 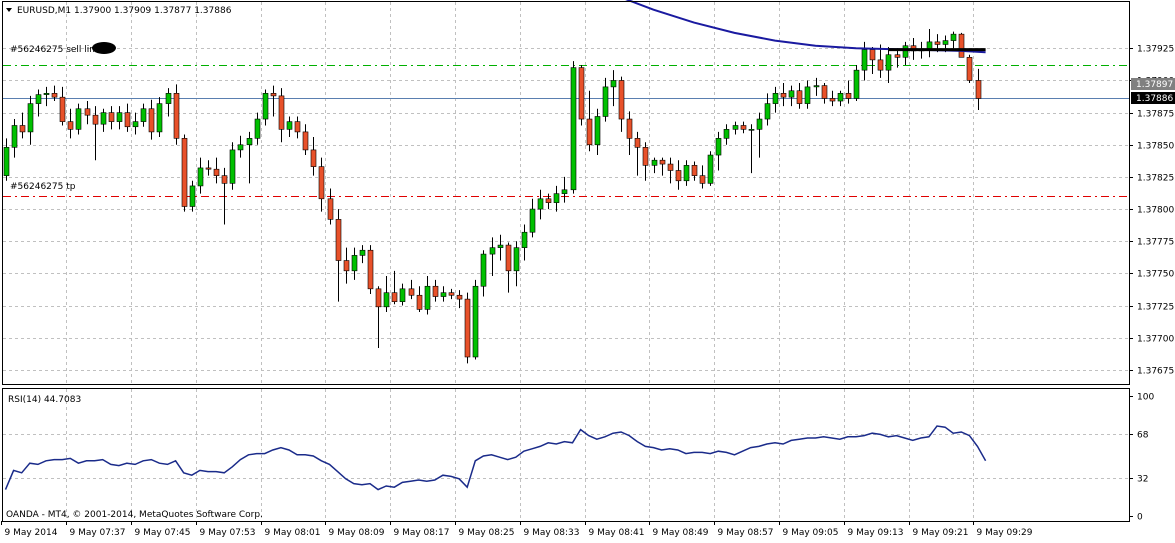 I want to click on redacted-mark, so click(x=104, y=48).